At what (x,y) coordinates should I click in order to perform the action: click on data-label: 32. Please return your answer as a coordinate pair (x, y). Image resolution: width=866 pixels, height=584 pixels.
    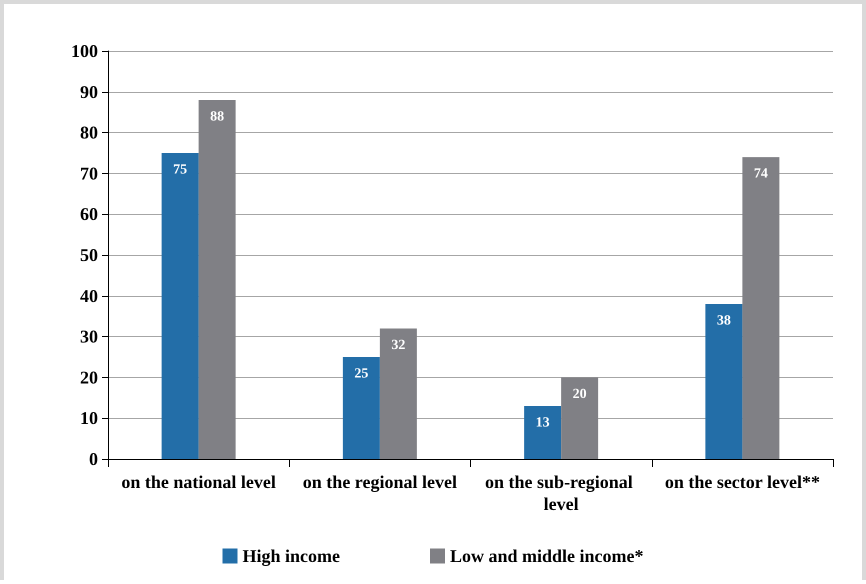
    Looking at the image, I should click on (398, 345).